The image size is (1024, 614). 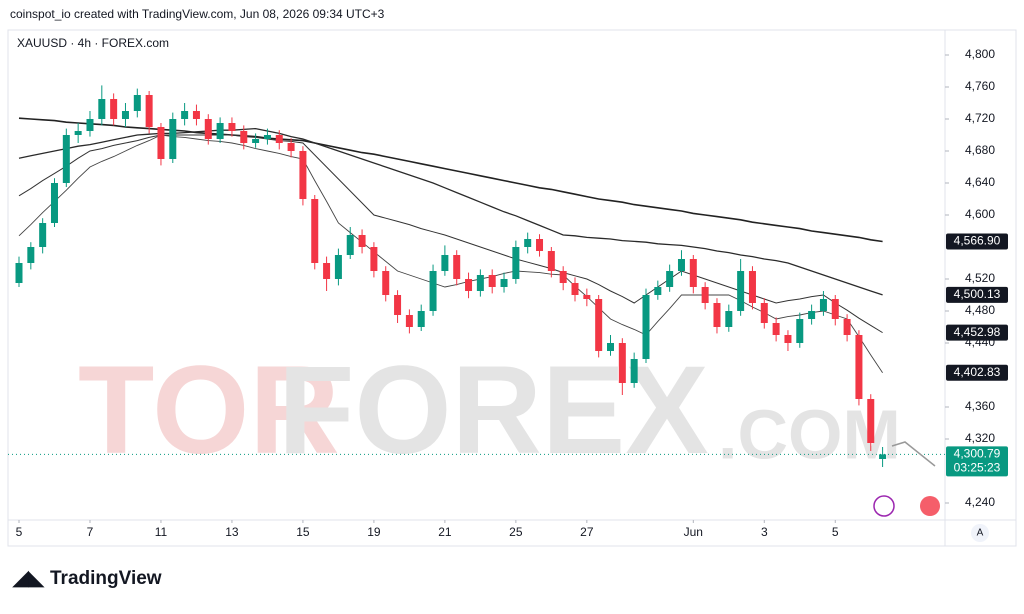 I want to click on x-tick-label: 7, so click(x=90, y=532).